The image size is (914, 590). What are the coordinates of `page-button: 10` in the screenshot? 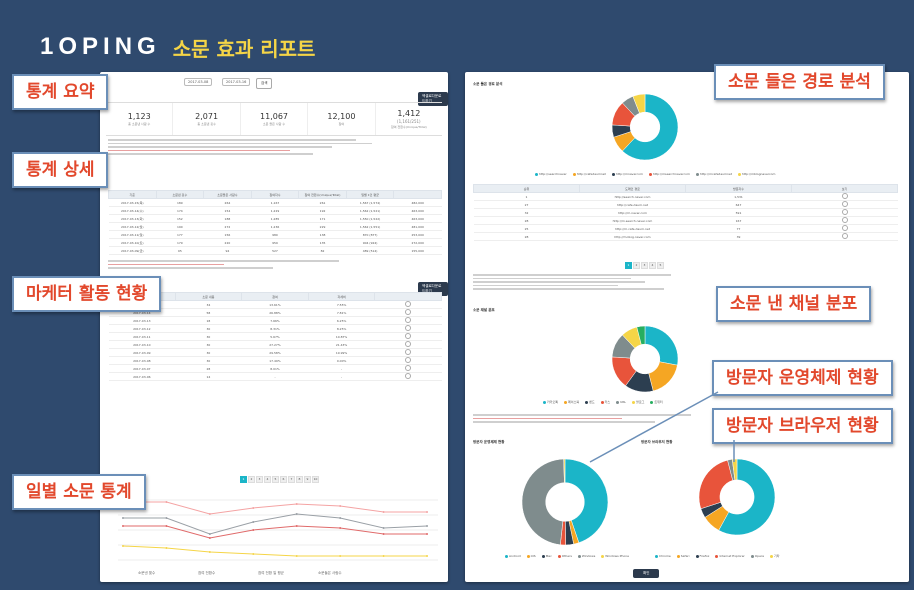 It's located at (315, 479).